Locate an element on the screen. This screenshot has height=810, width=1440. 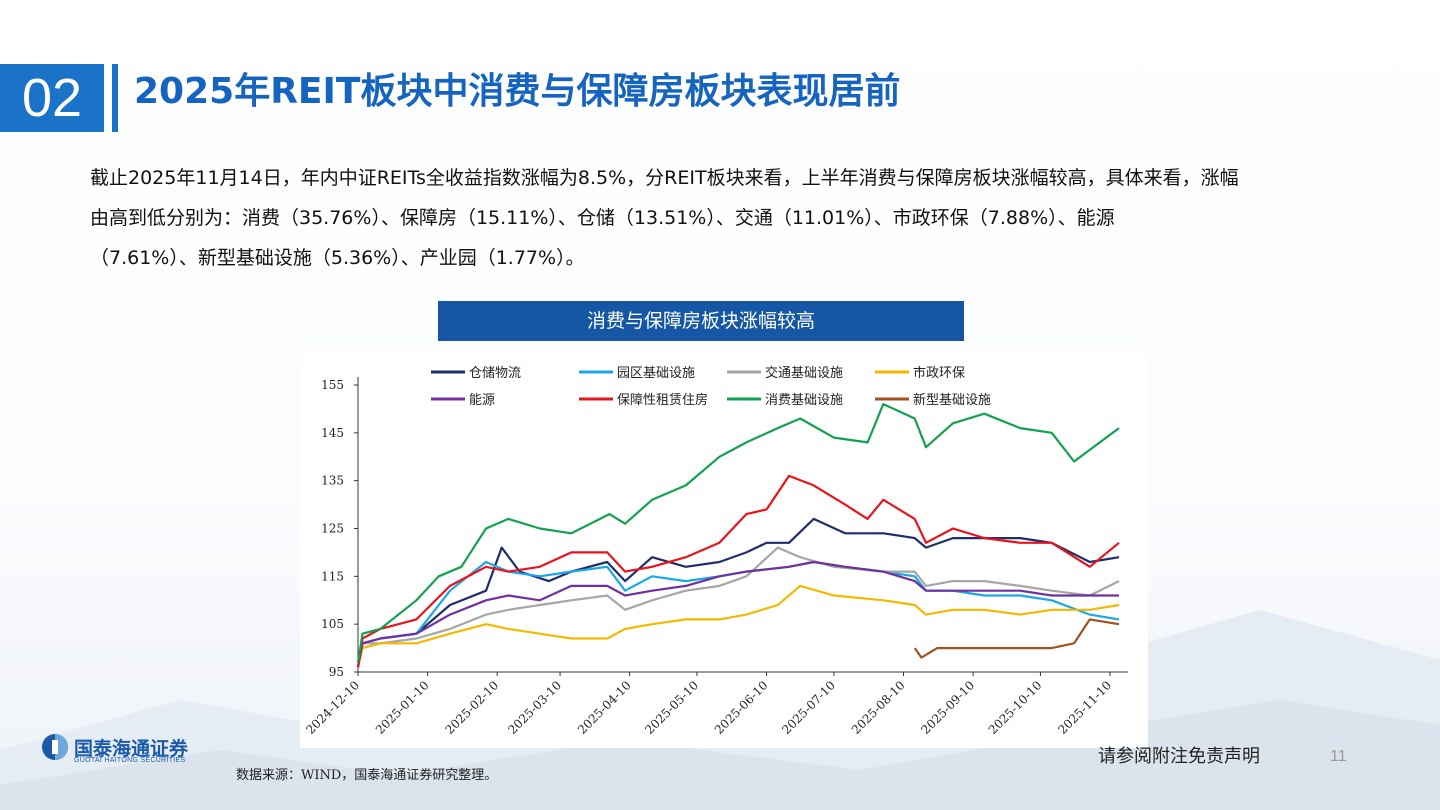
legend-label: 园区基础设施 is located at coordinates (656, 373).